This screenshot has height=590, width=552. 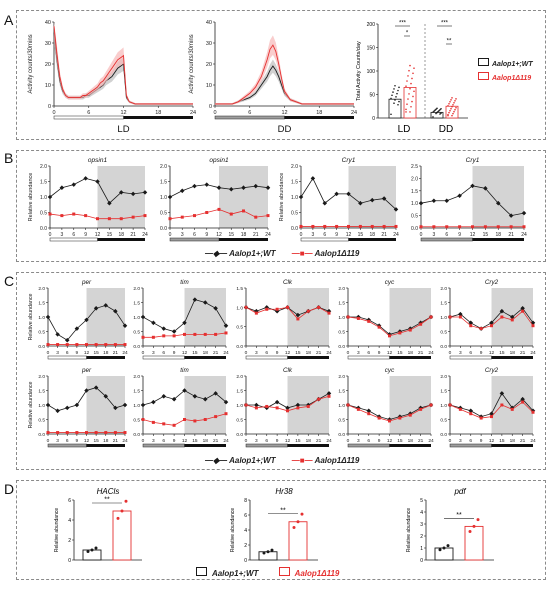 What do you see at coordinates (302, 253) in the screenshot?
I see `legend-b-mut-marker: —■—` at bounding box center [302, 253].